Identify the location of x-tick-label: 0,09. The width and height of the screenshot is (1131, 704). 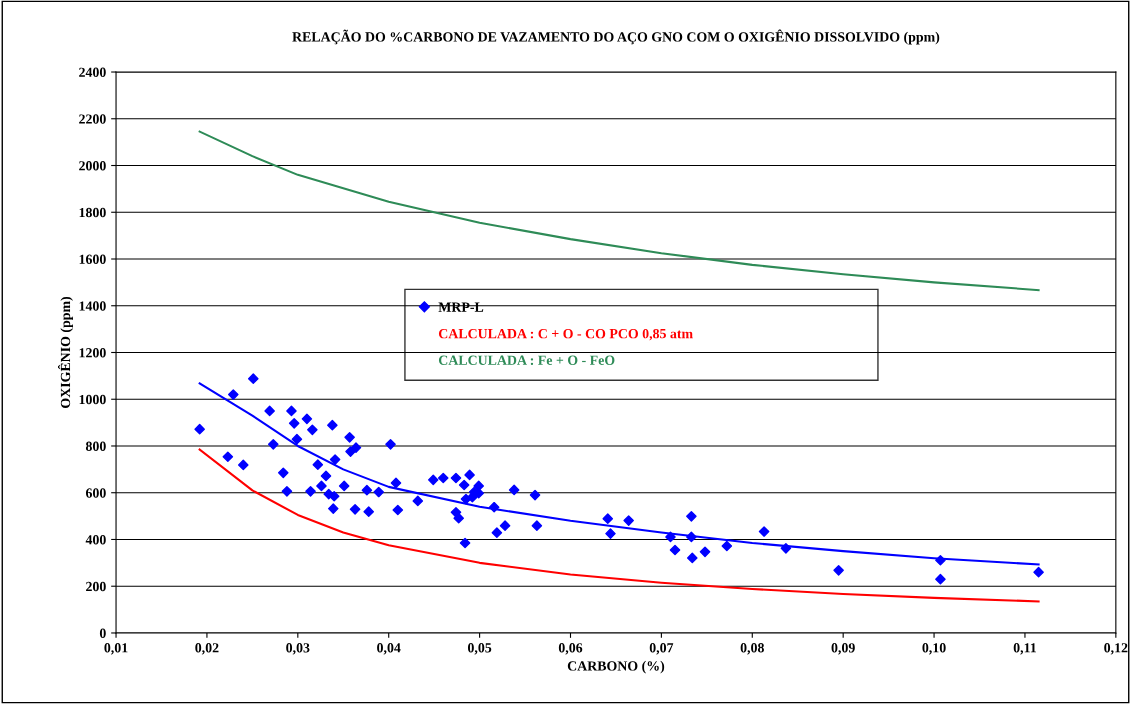
(843, 649).